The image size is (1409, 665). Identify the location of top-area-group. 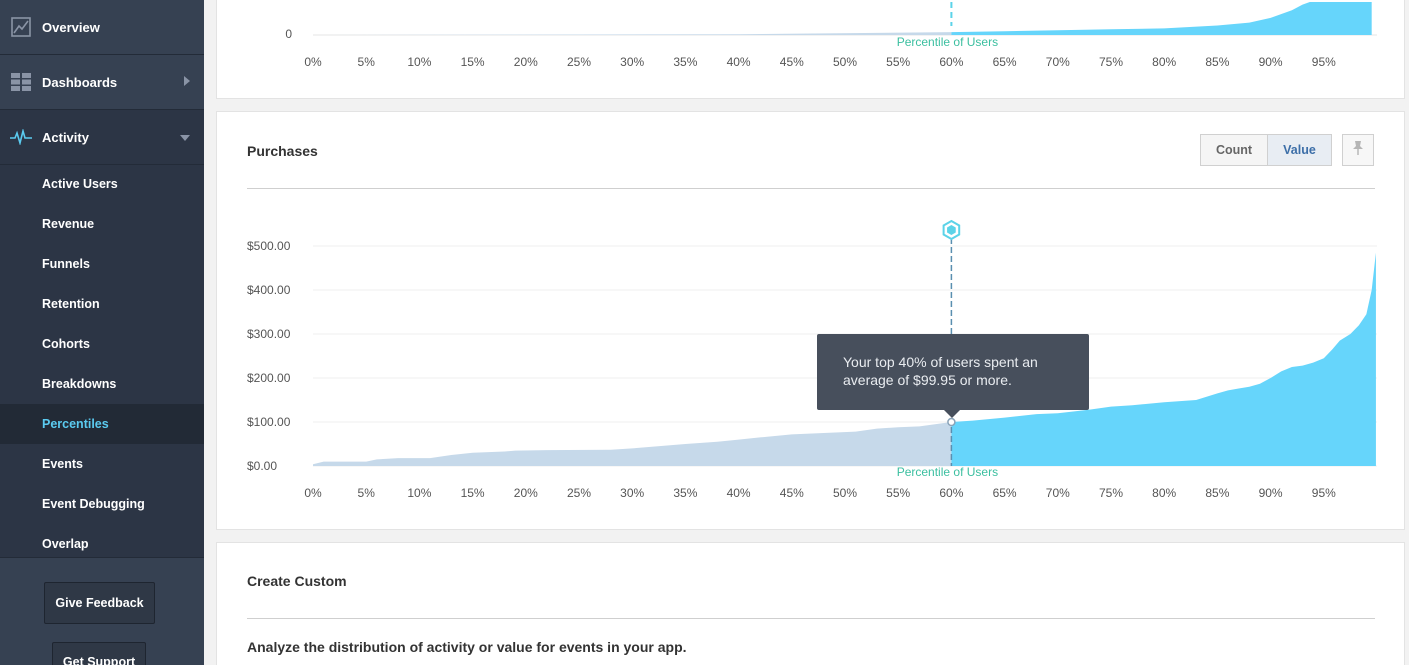
(845, 19).